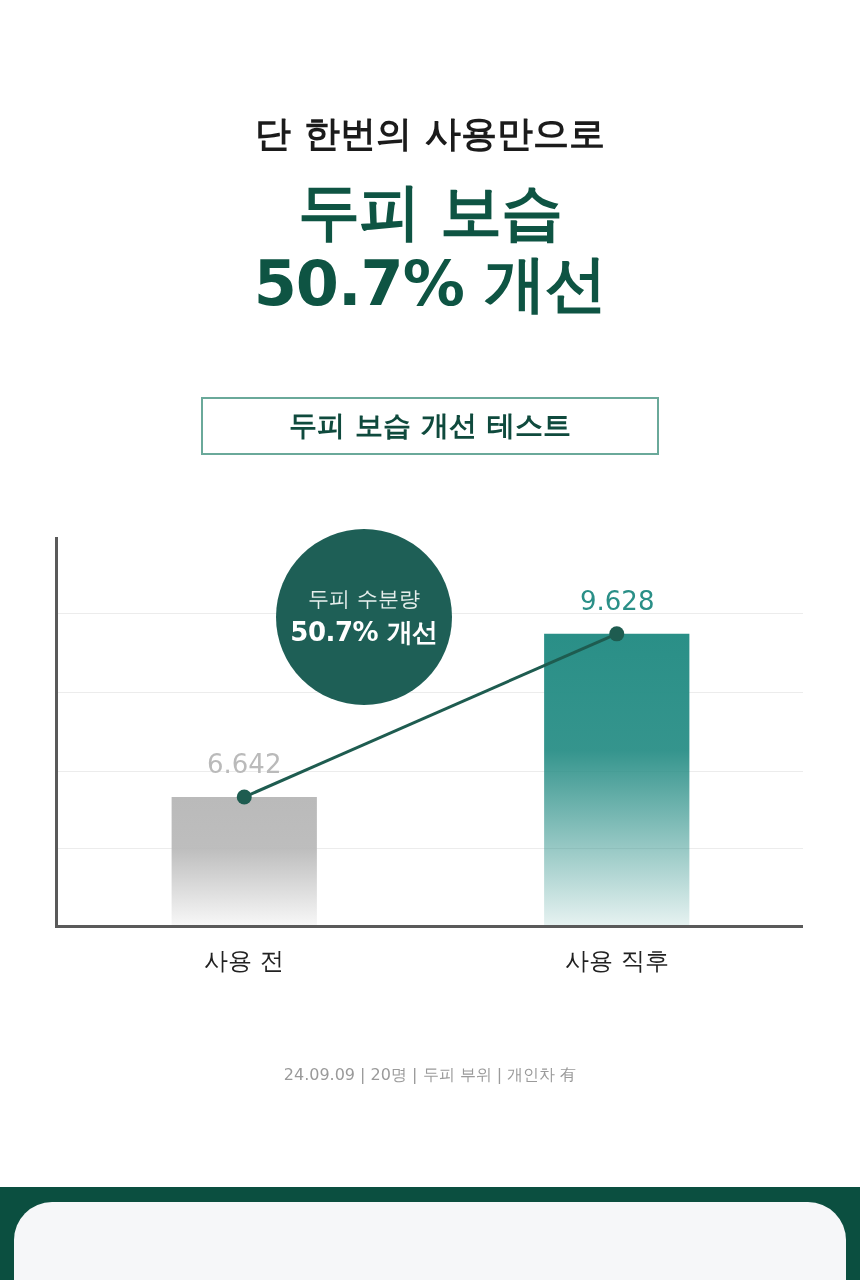  What do you see at coordinates (616, 960) in the screenshot?
I see `x-tick-label: 사용 직후` at bounding box center [616, 960].